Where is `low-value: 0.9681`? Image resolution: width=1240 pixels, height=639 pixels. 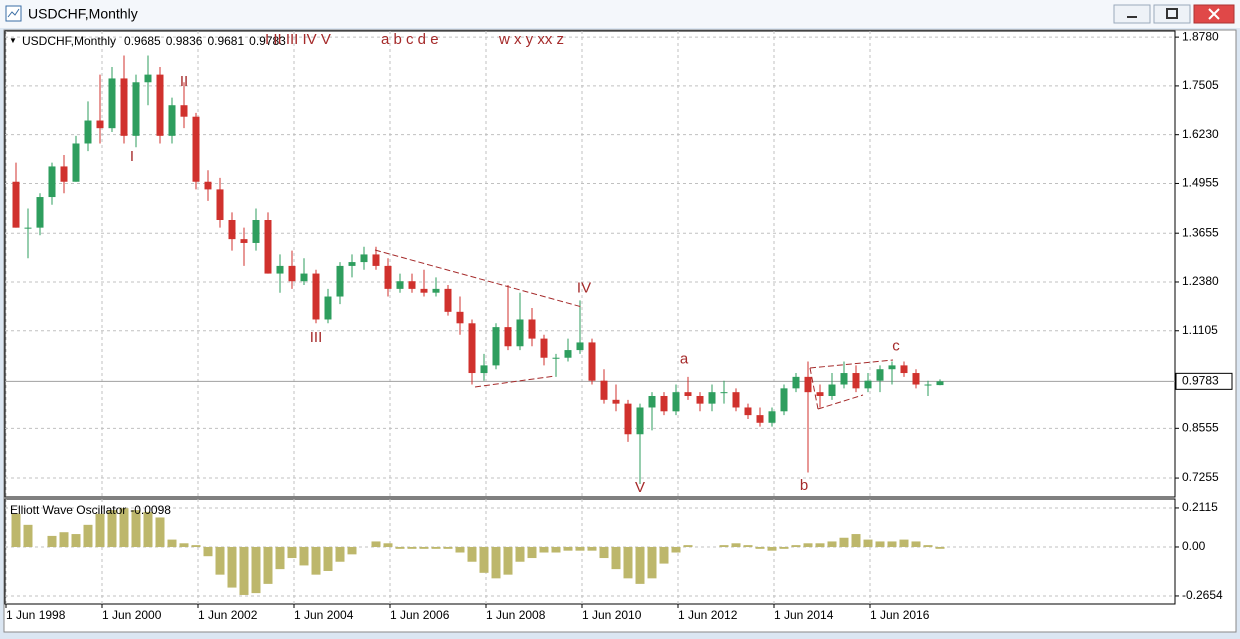
low-value: 0.9681 is located at coordinates (225, 41).